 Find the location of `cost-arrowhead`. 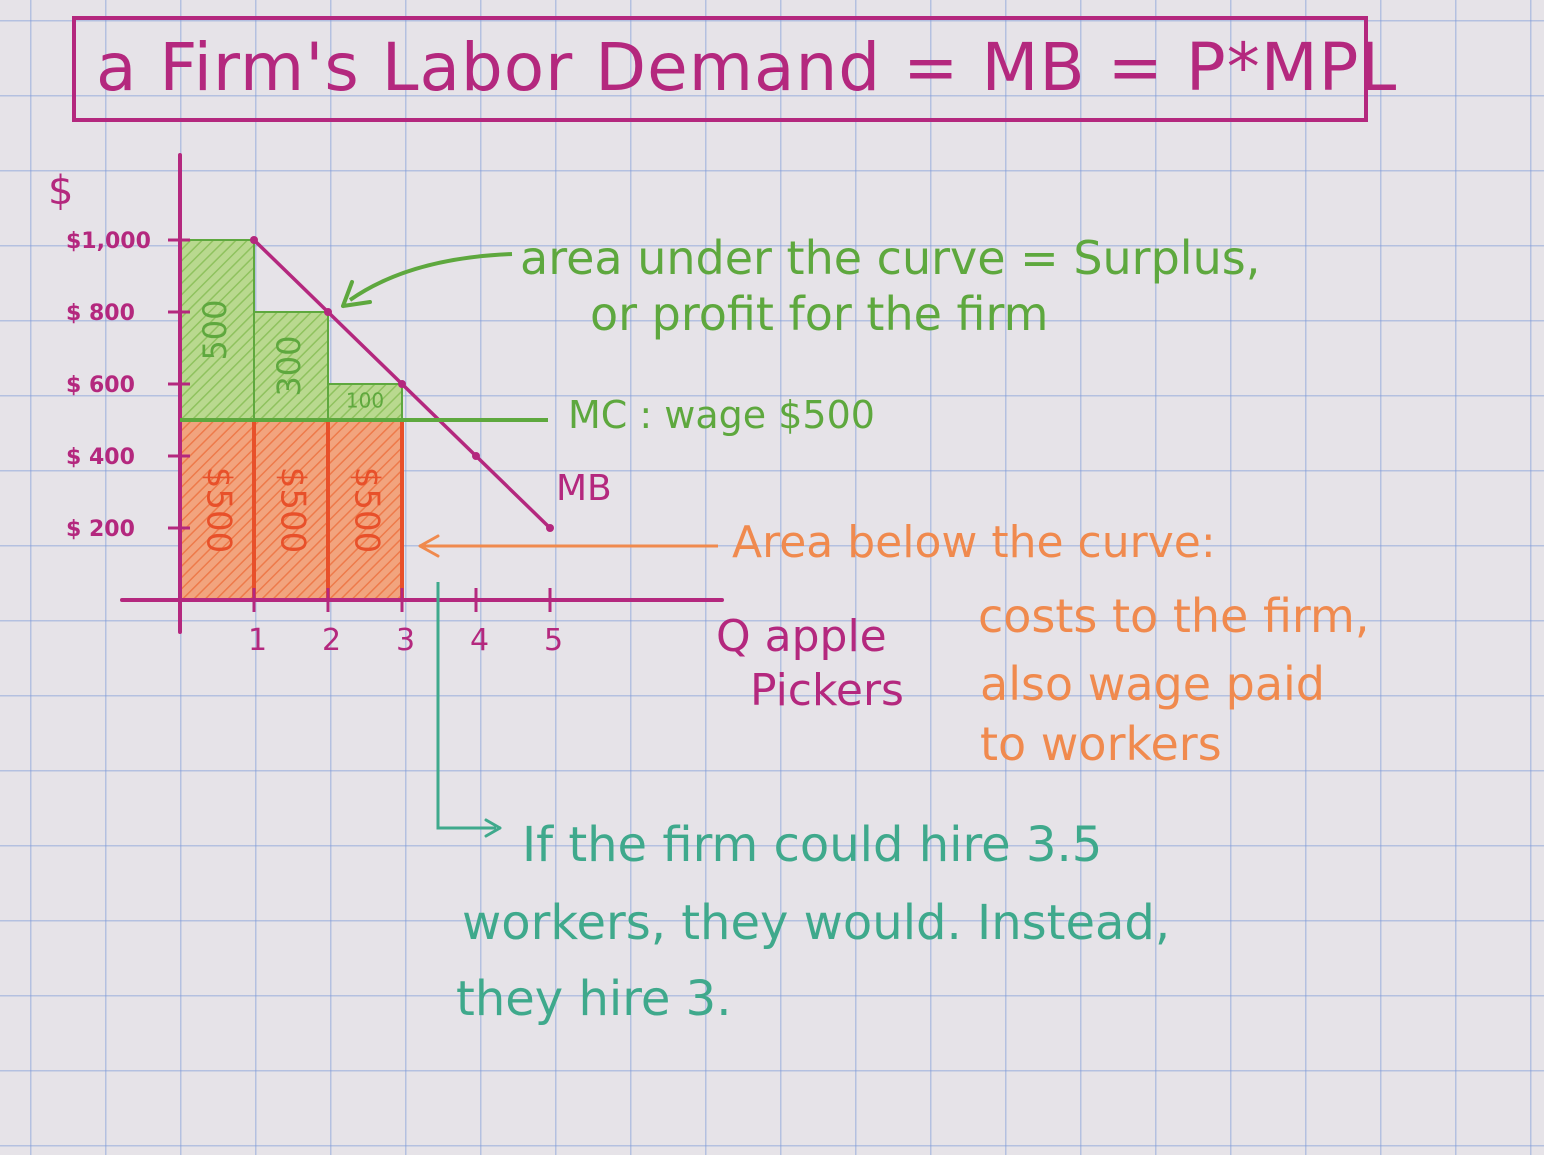

cost-arrowhead is located at coordinates (429, 546).